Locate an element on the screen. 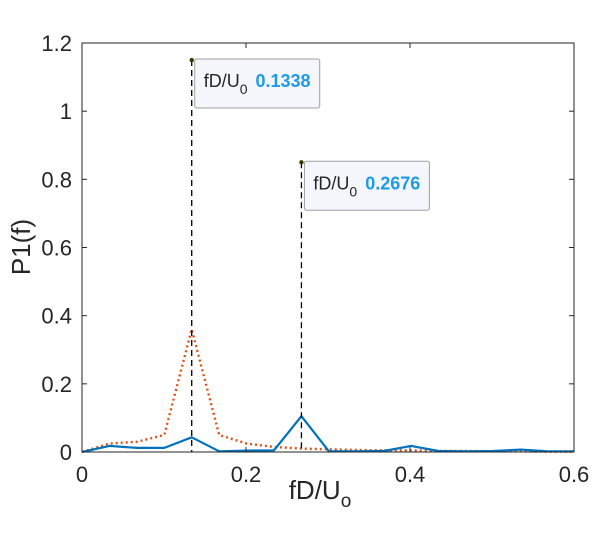  x-tick-label: 0.6 is located at coordinates (574, 474).